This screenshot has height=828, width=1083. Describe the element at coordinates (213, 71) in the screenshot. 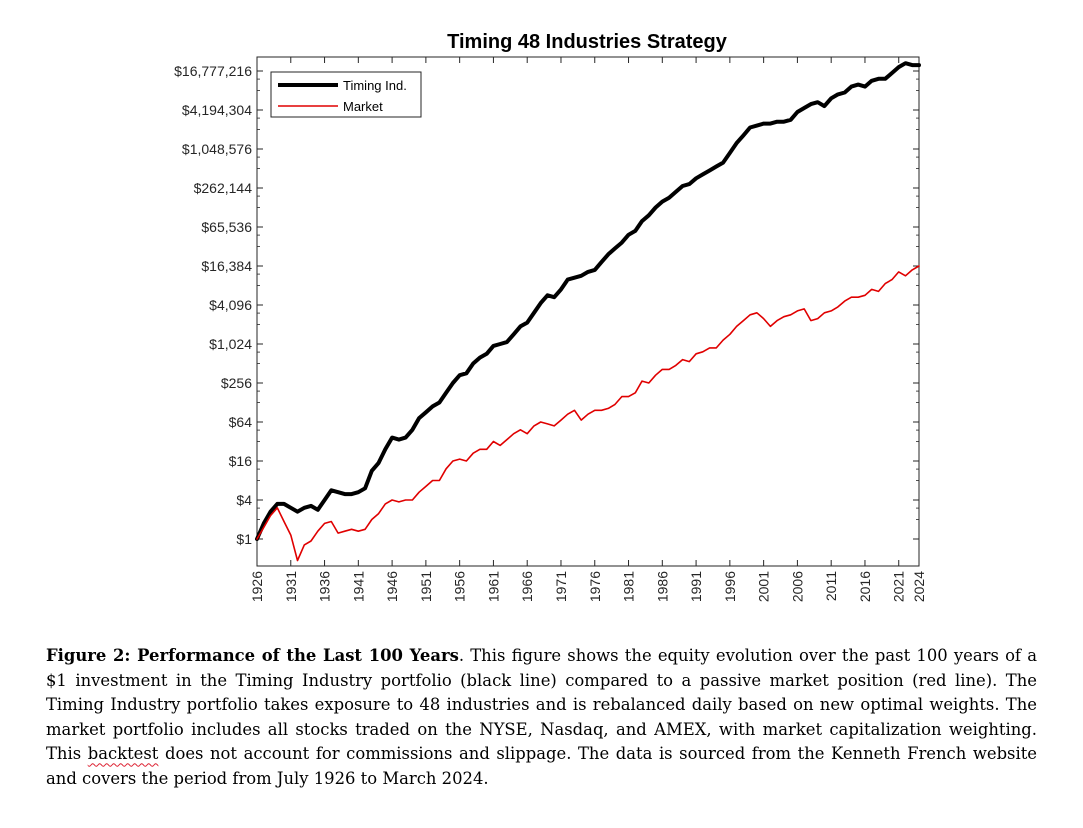

I see `y-tick-label: $16,777,216` at that location.